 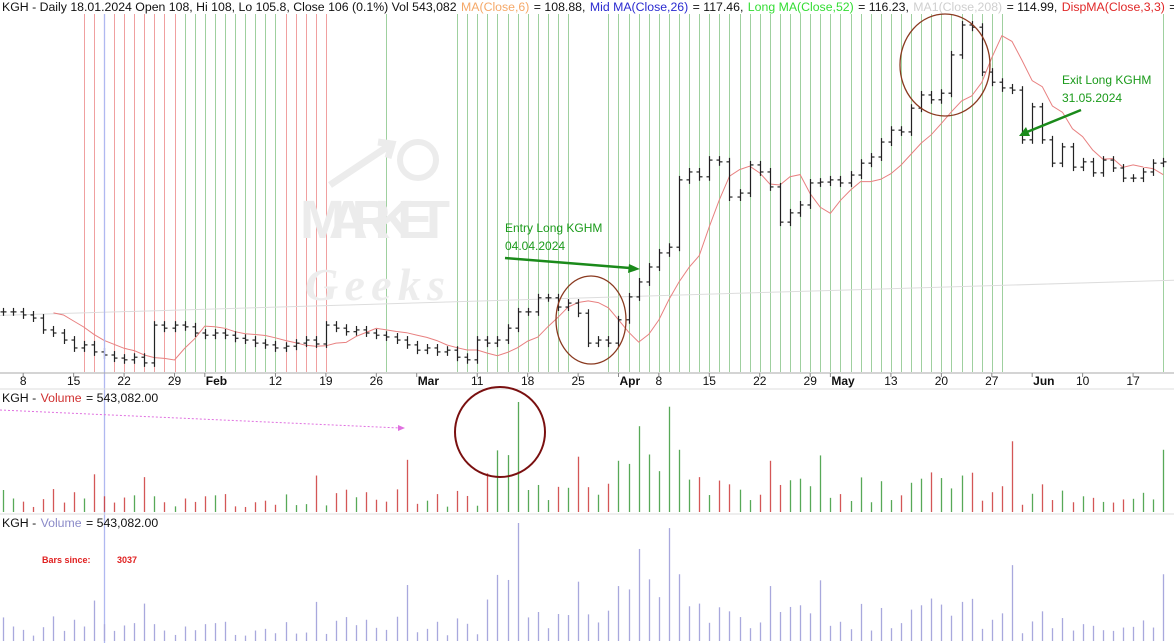 I want to click on indicator-ma208-name: MA1(Close,208), so click(x=958, y=7).